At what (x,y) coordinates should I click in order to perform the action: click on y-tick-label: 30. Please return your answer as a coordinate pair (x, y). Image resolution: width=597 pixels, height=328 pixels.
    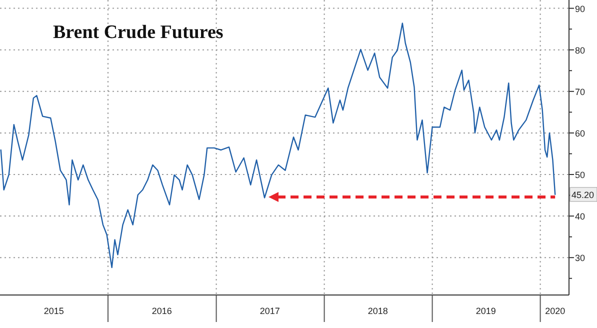
    Looking at the image, I should click on (580, 258).